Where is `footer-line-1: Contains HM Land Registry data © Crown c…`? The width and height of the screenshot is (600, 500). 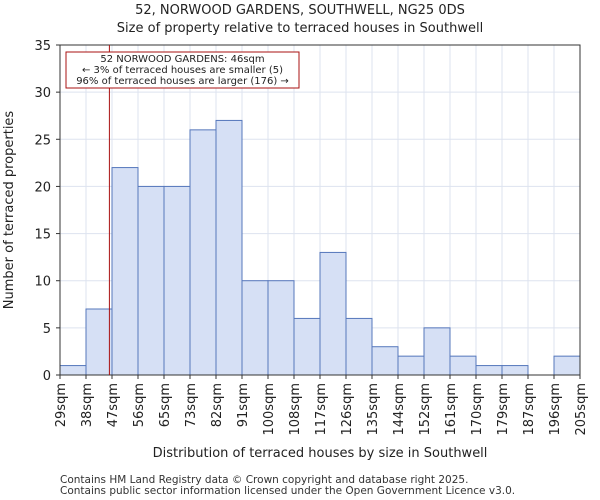 footer-line-1: Contains HM Land Registry data © Crown c… is located at coordinates (264, 480).